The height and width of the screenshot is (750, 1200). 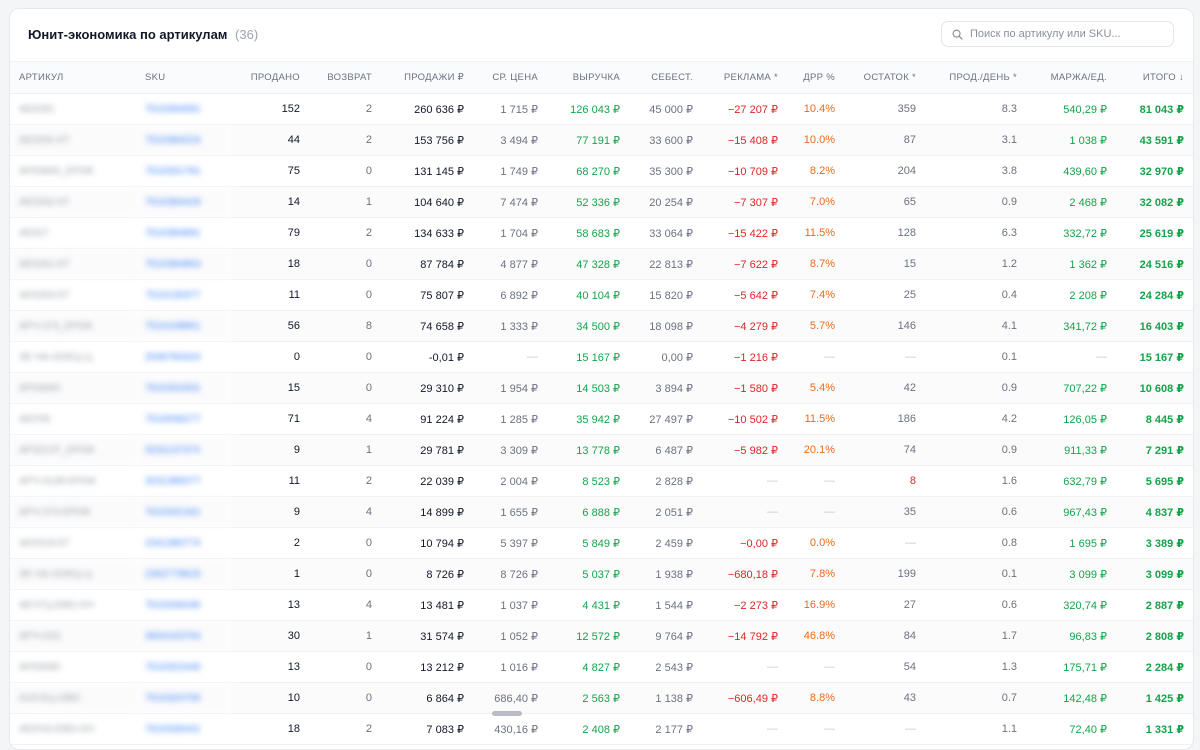 I want to click on cell-ads: −606,49 ₽, so click(x=744, y=698).